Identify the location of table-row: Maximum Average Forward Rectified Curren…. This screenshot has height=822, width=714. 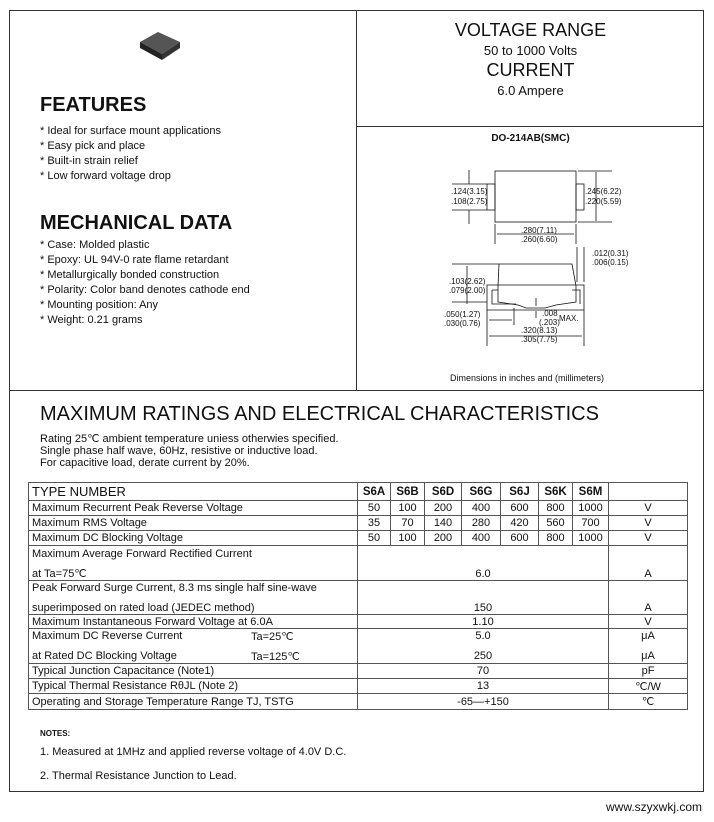
(358, 563).